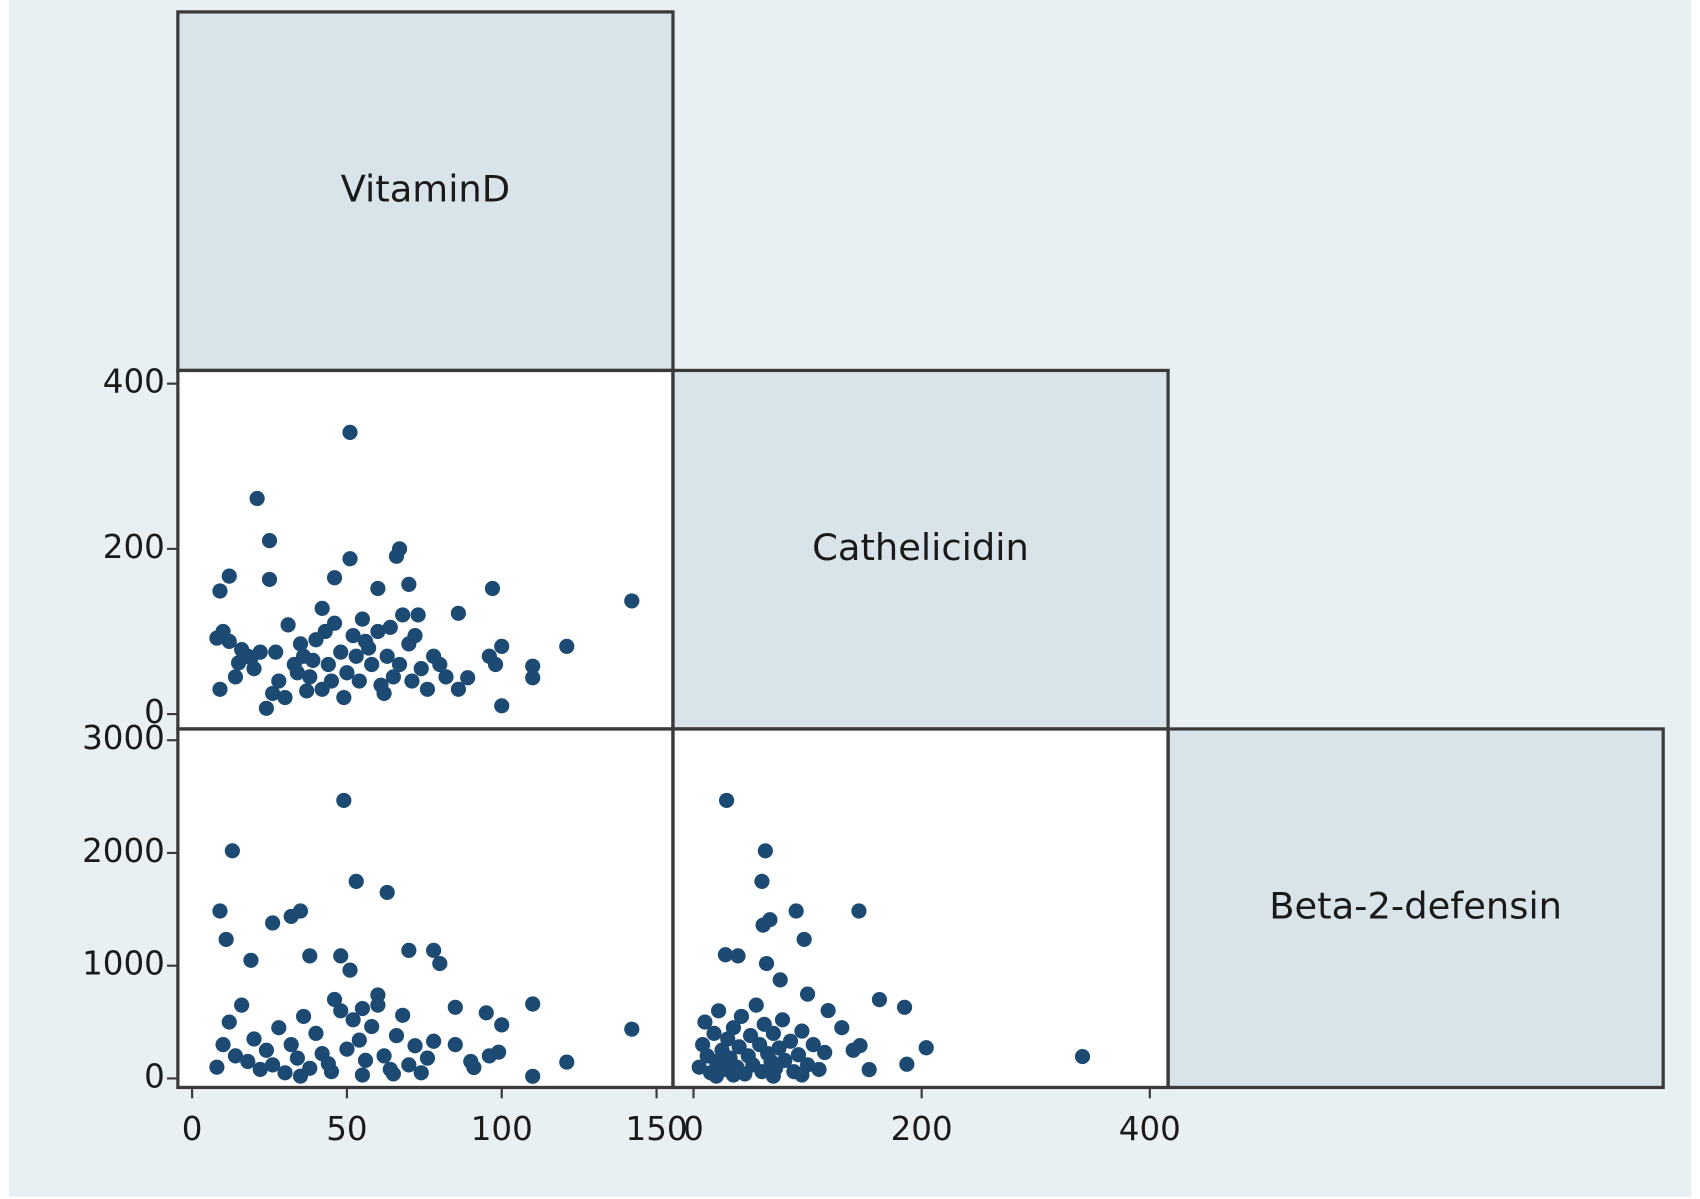 The image size is (1700, 1199). What do you see at coordinates (123, 738) in the screenshot?
I see `y-tick-label: 3000` at bounding box center [123, 738].